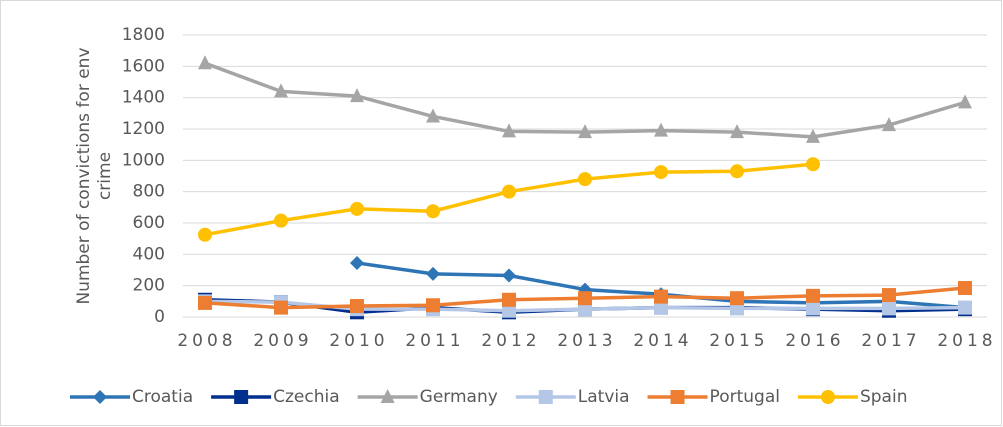 This screenshot has width=1003, height=427. Describe the element at coordinates (434, 341) in the screenshot. I see `x-tick-label: 2011` at that location.